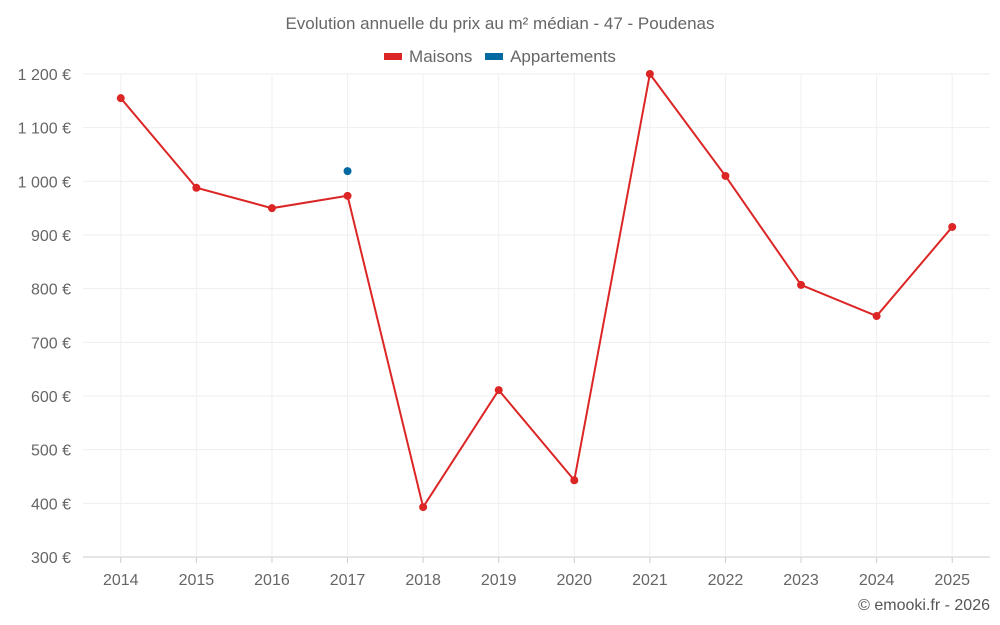  Describe the element at coordinates (574, 580) in the screenshot. I see `x-tick-label: 2020` at that location.